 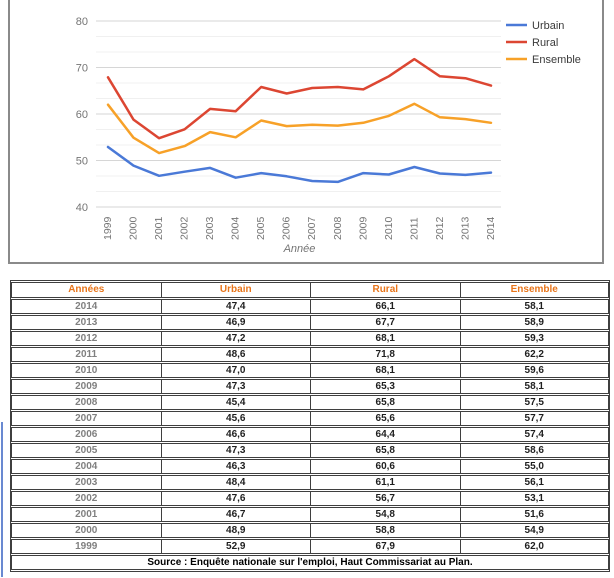 What do you see at coordinates (86, 498) in the screenshot?
I see `year-cell: 2002` at bounding box center [86, 498].